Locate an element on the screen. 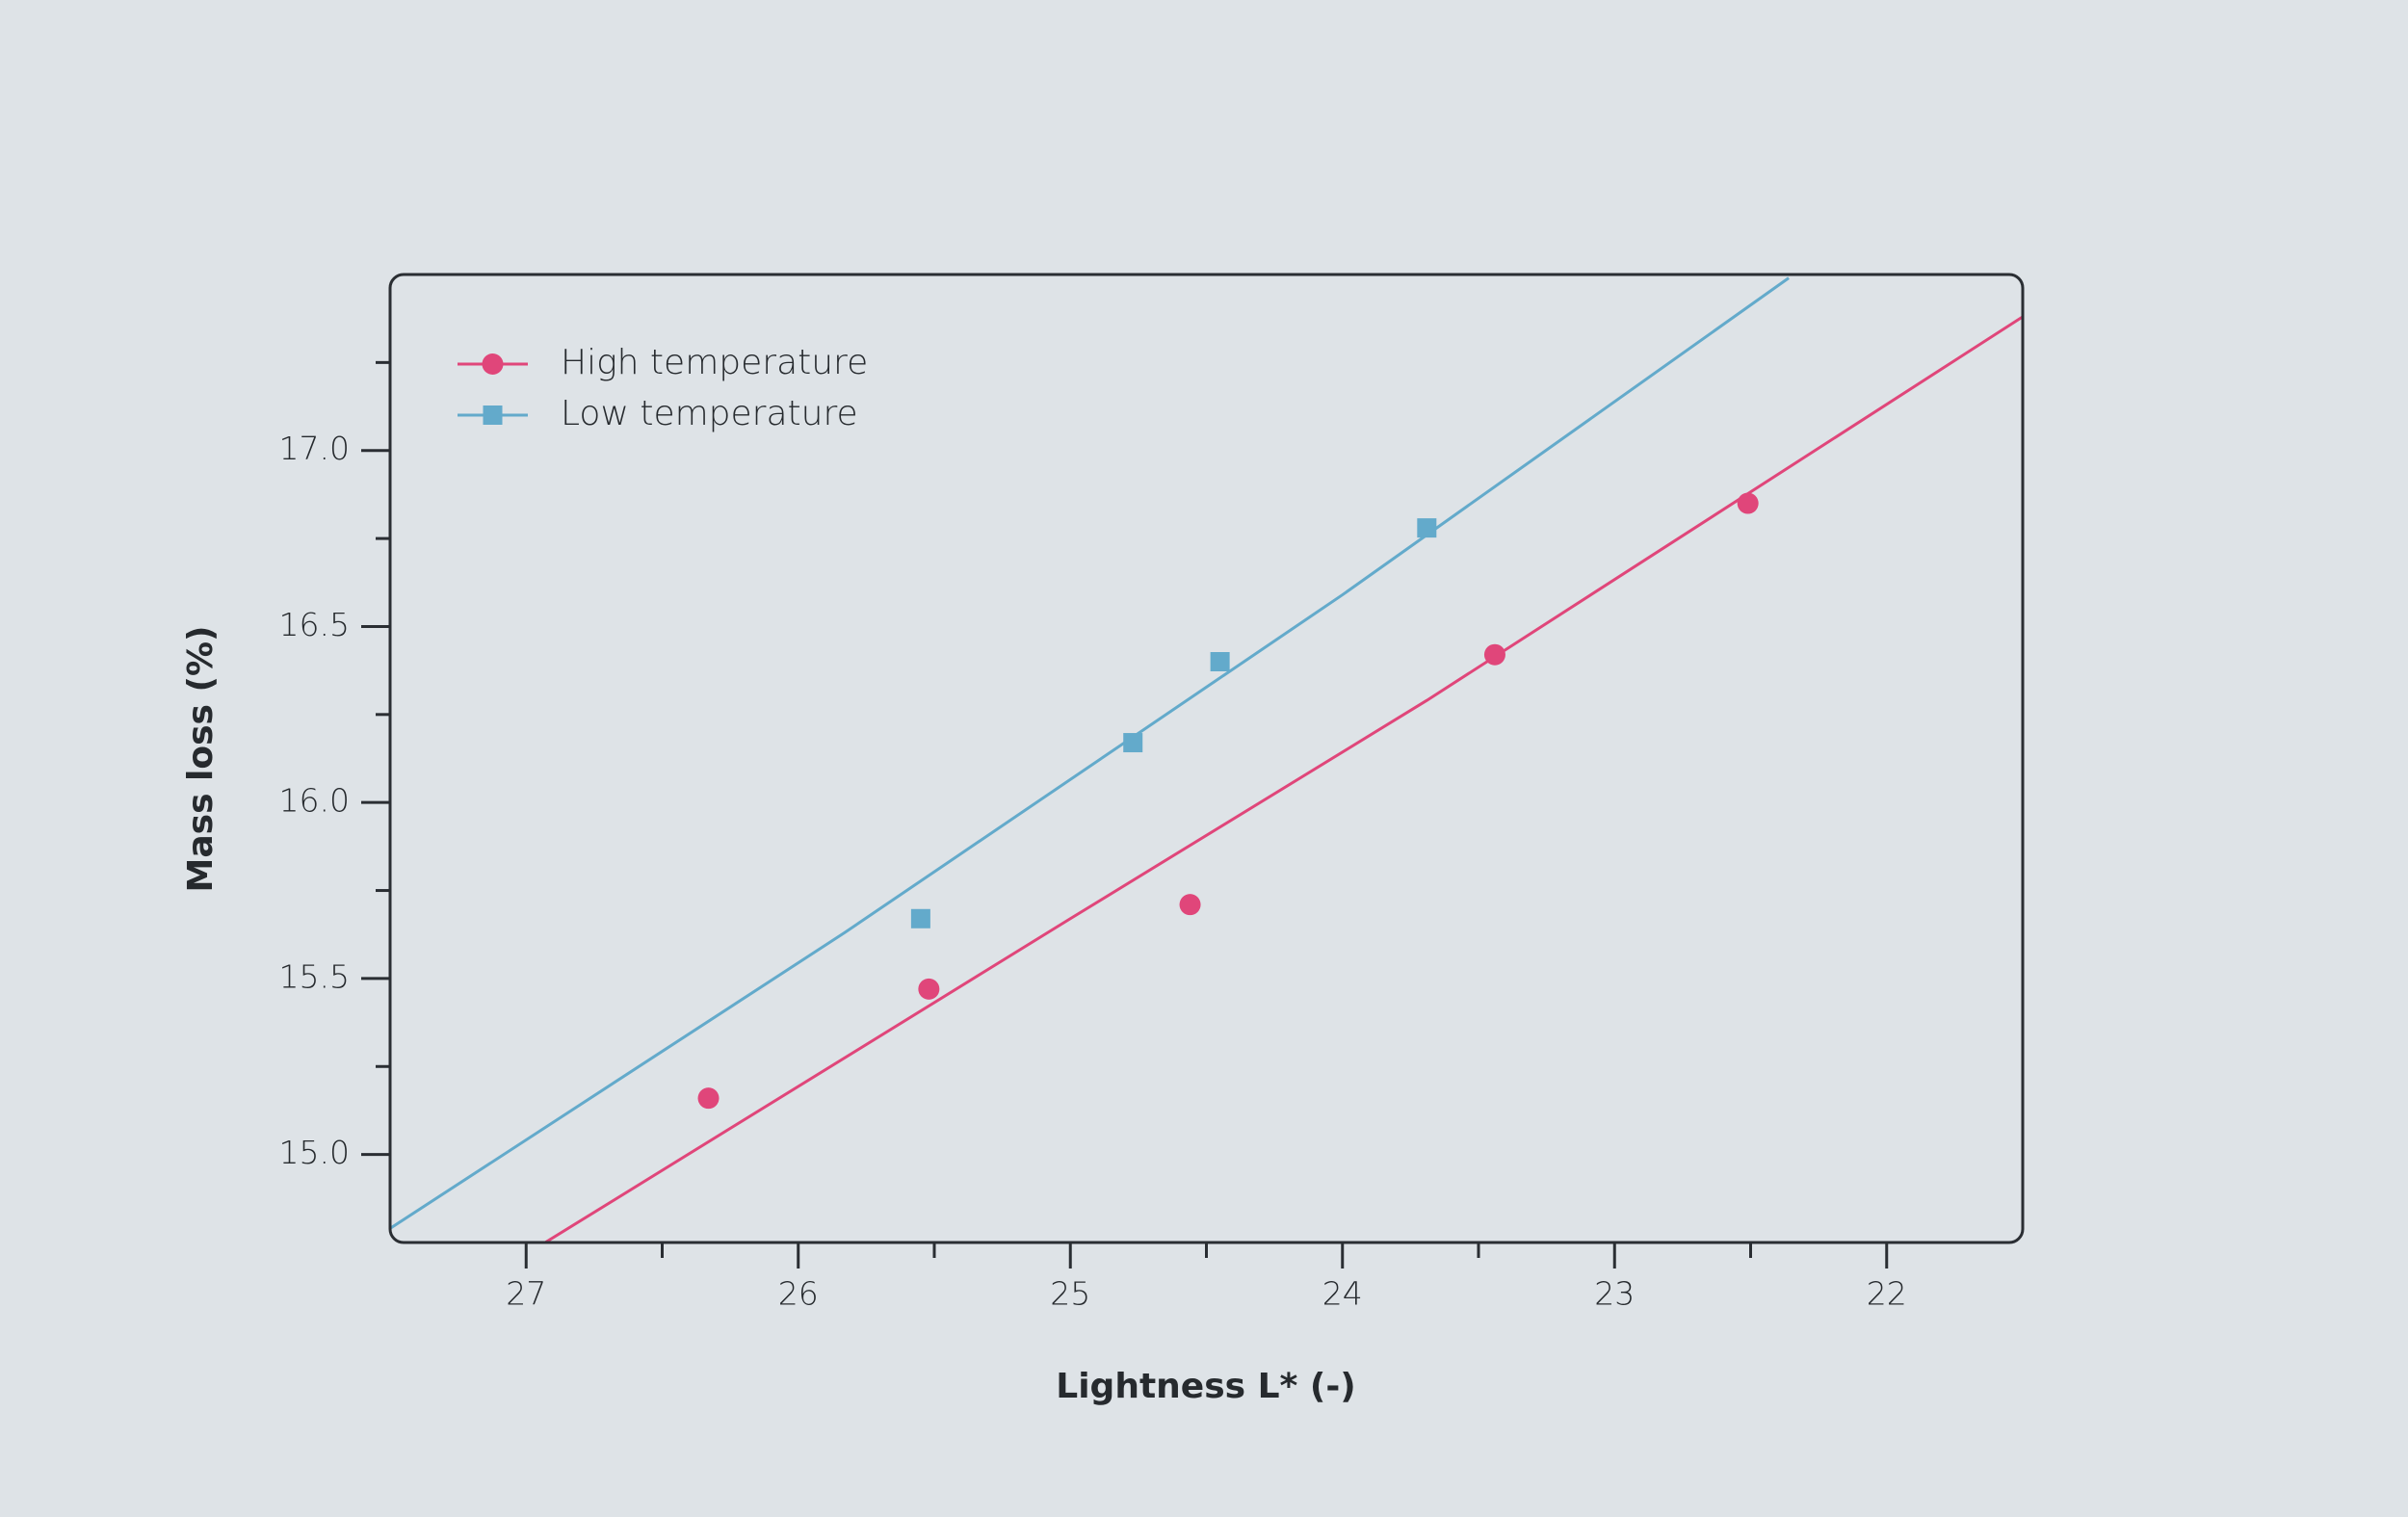  x-tick-label: 27 is located at coordinates (526, 1294).